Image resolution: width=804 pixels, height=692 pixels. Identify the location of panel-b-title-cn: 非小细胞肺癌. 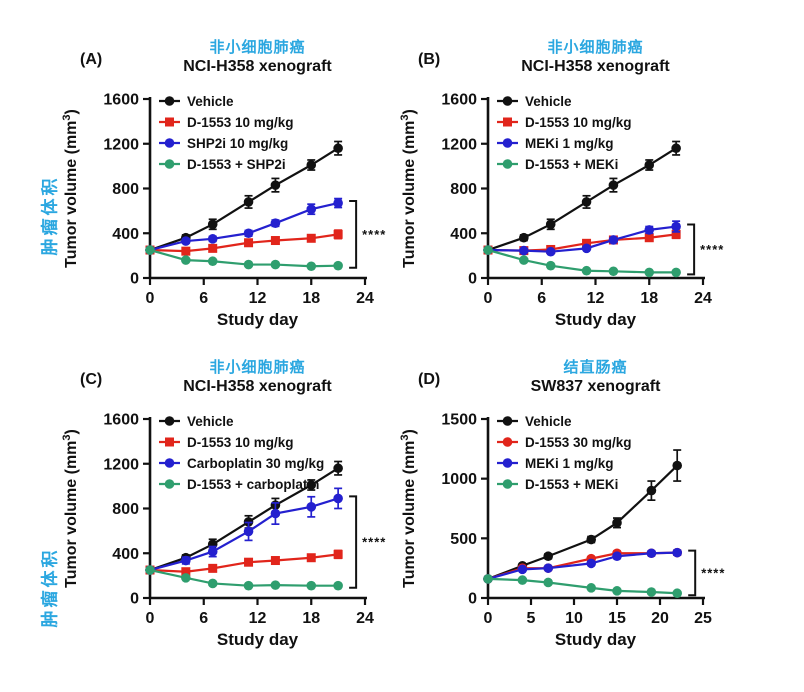
(595, 47).